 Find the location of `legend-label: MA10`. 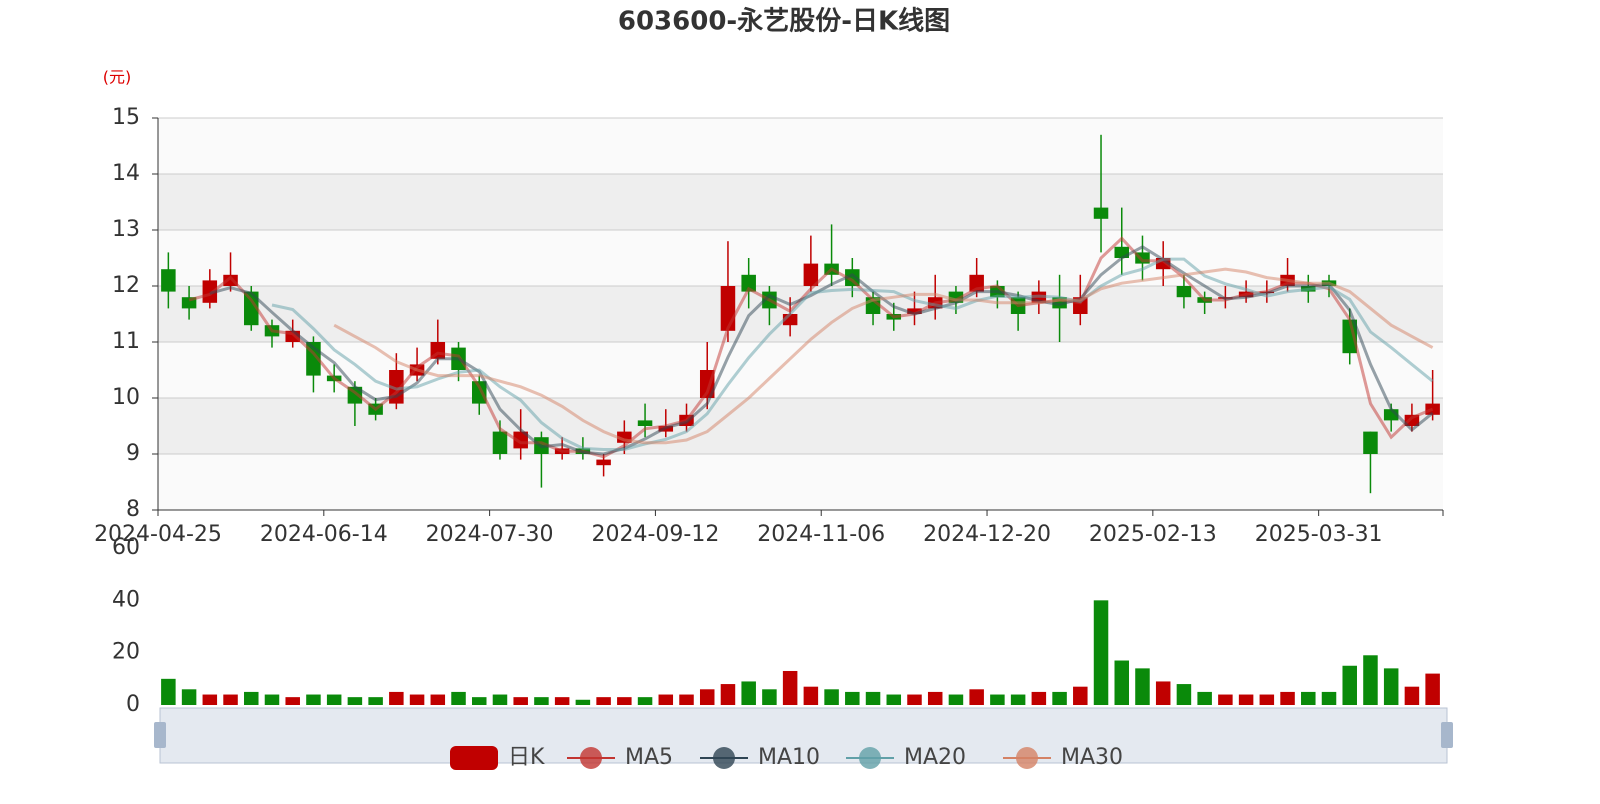

legend-label: MA10 is located at coordinates (789, 757).